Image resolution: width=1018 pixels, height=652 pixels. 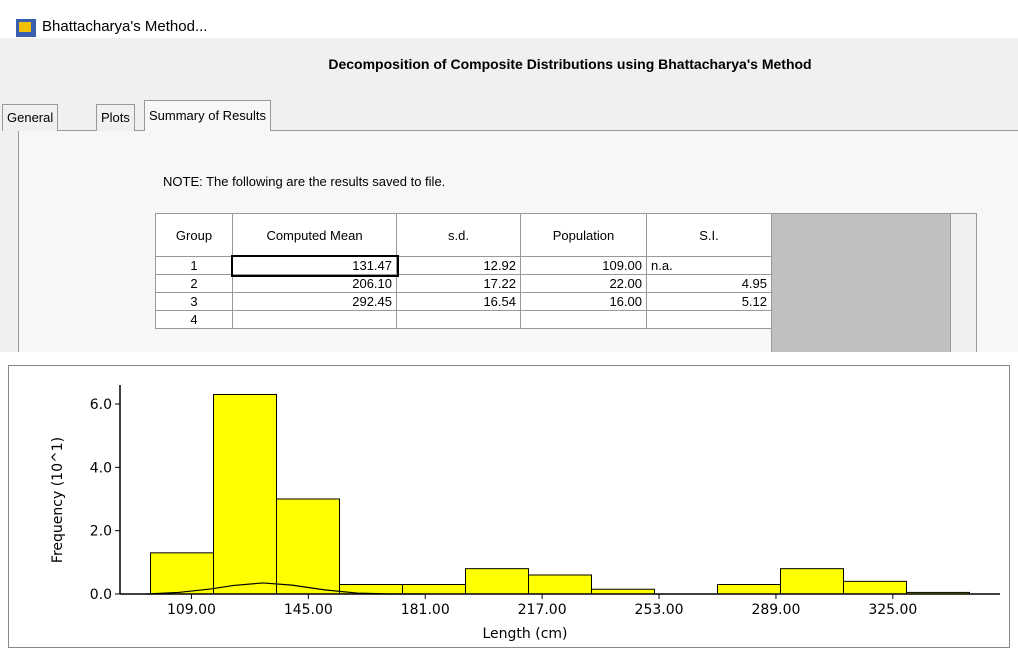 I want to click on empty-area, so click(x=861, y=282).